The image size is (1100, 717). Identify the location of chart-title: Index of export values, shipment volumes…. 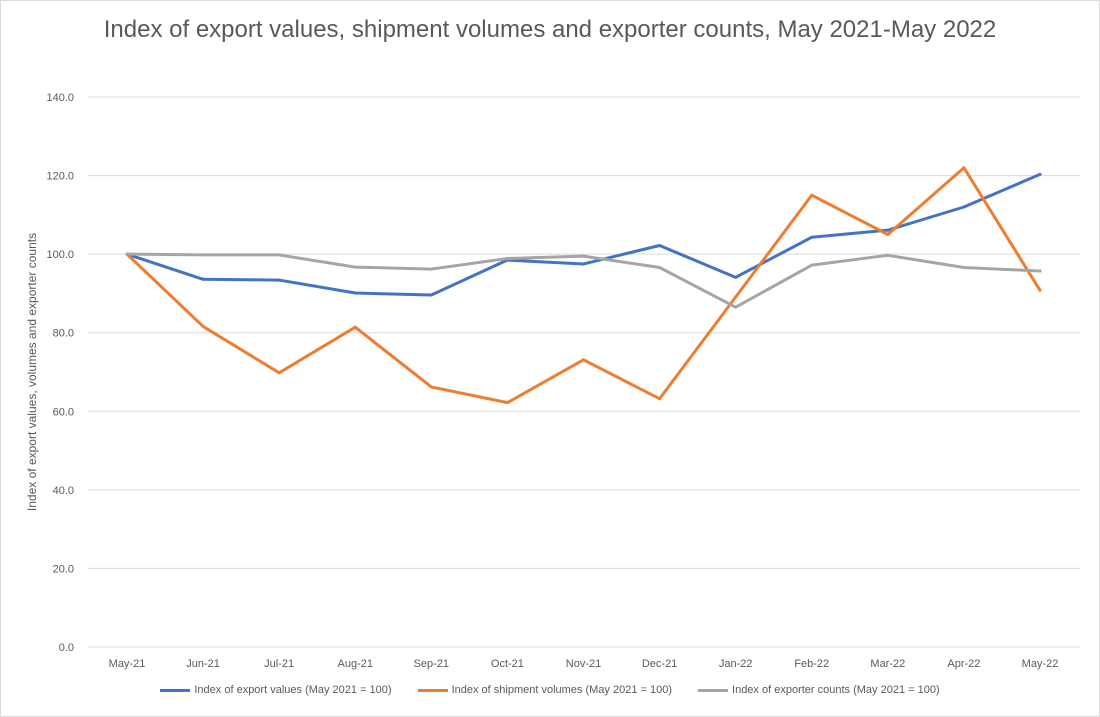
(550, 29).